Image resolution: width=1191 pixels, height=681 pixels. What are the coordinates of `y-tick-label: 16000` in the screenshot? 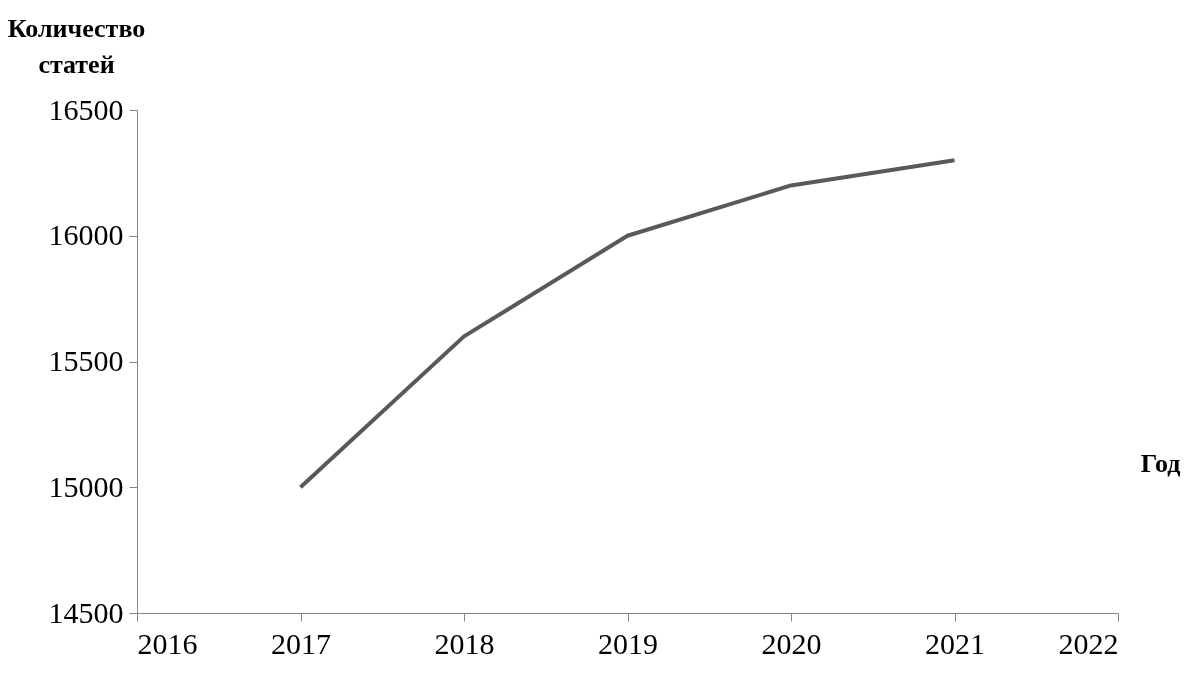 It's located at (86, 235).